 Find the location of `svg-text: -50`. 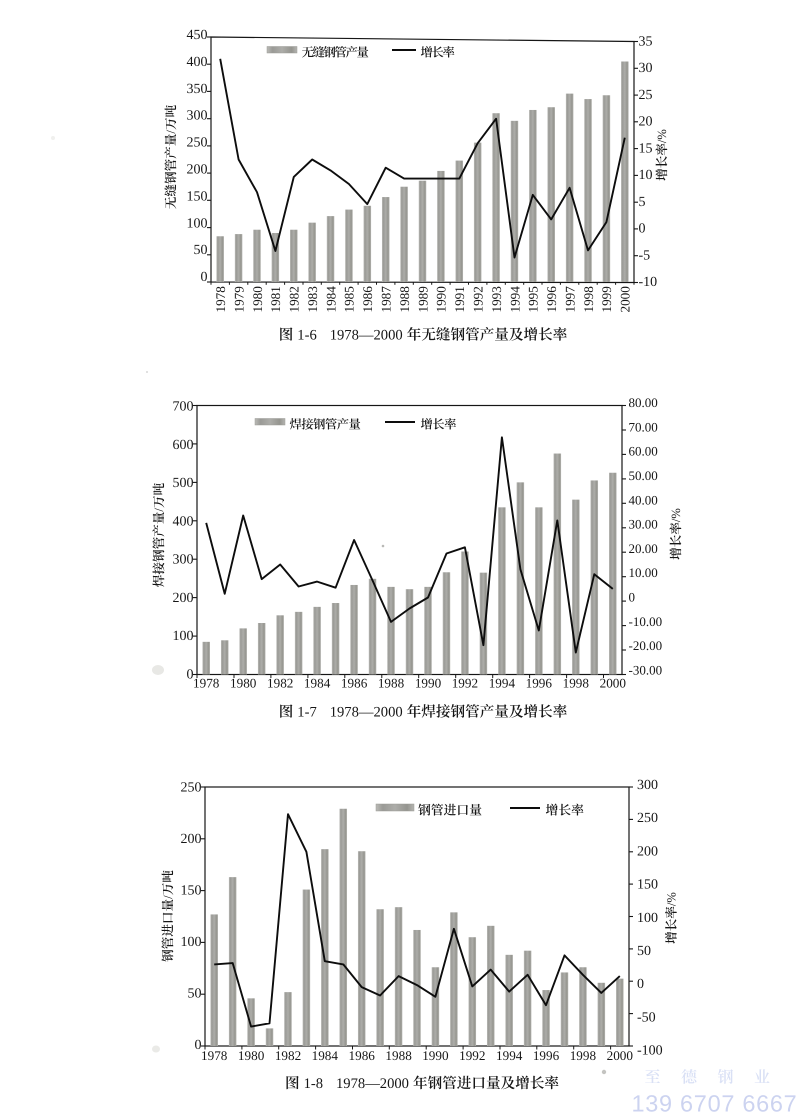

svg-text: -50 is located at coordinates (646, 1017).